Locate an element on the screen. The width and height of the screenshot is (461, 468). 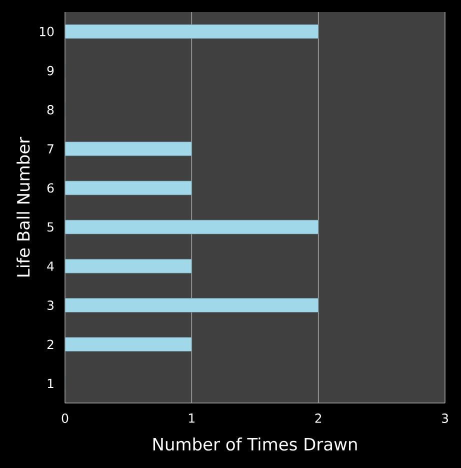
y-tick-label: 6 is located at coordinates (50, 188).